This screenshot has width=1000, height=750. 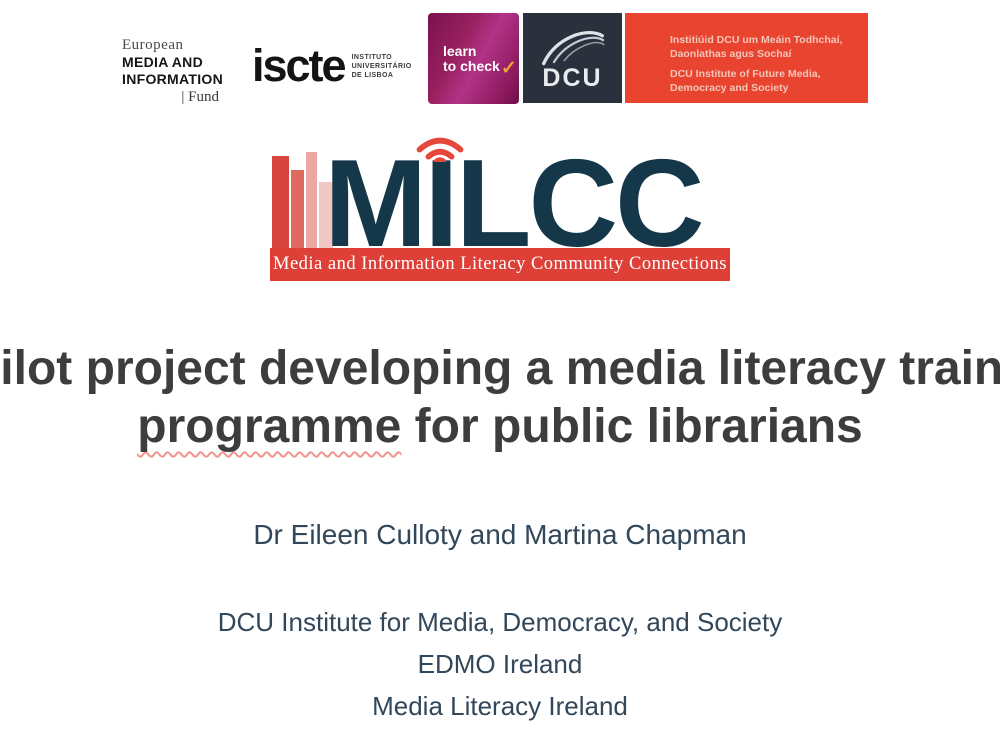 What do you see at coordinates (371, 57) in the screenshot?
I see `iscte-subline1: INSTITUTO` at bounding box center [371, 57].